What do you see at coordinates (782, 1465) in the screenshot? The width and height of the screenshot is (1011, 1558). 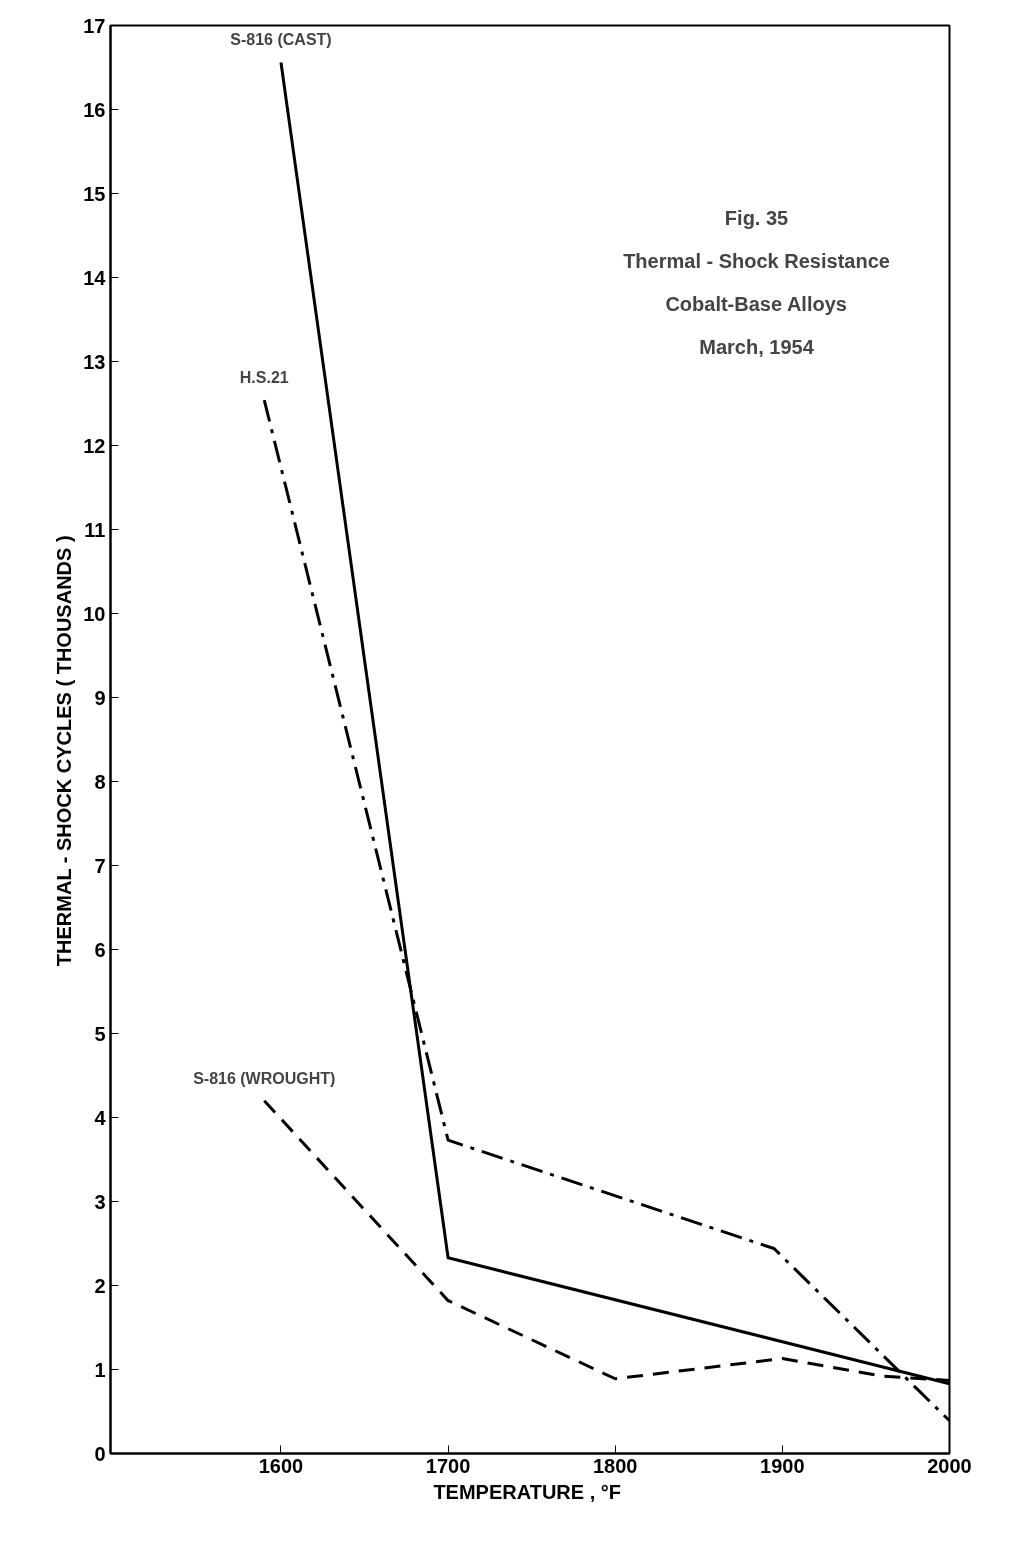 I see `x-tick-label: 1900` at bounding box center [782, 1465].